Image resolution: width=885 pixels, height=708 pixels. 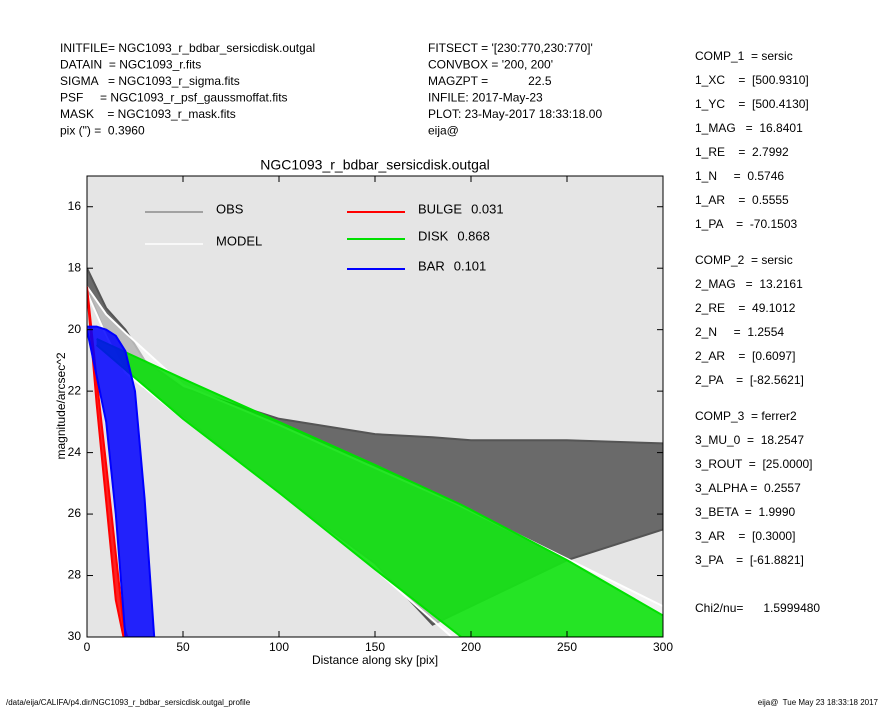 I want to click on y-tick-label: 18, so click(x=75, y=267).